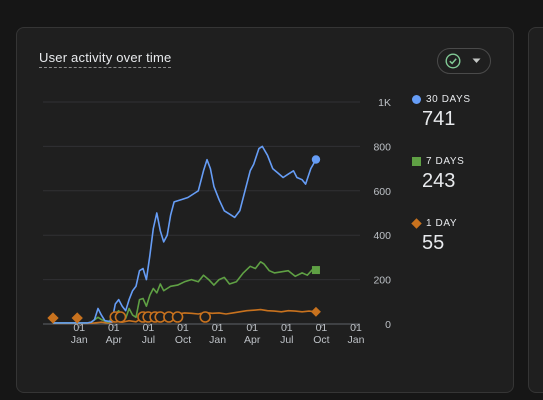  What do you see at coordinates (384, 103) in the screenshot?
I see `y-tick-label: 1K` at bounding box center [384, 103].